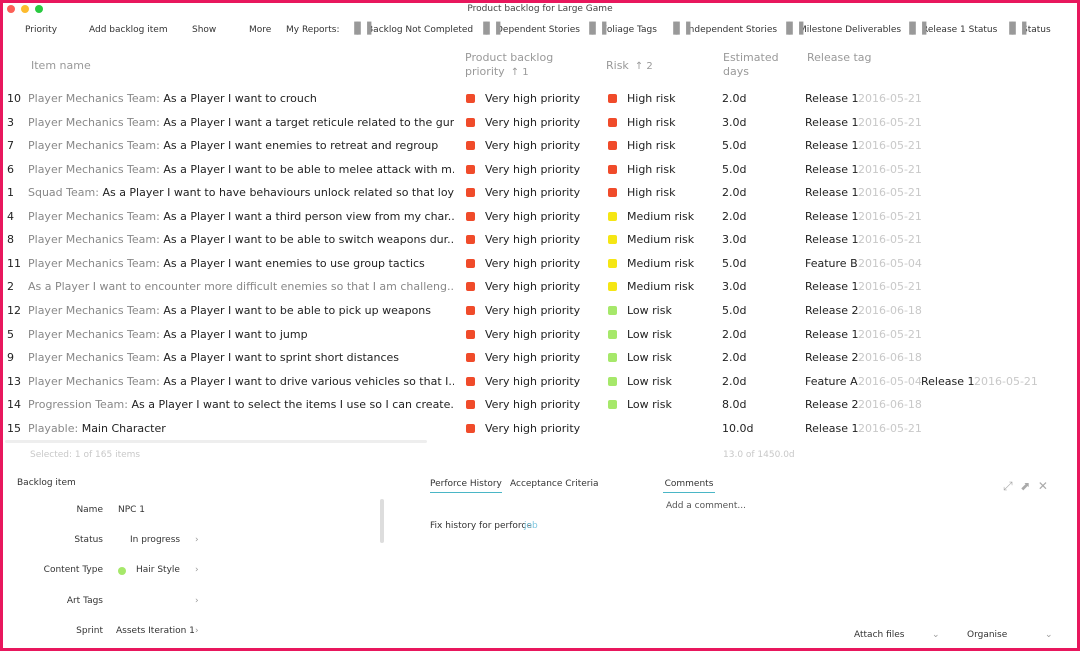 This screenshot has height=651, width=1080. What do you see at coordinates (890, 405) in the screenshot?
I see `release-date: 2016-06-18` at bounding box center [890, 405].